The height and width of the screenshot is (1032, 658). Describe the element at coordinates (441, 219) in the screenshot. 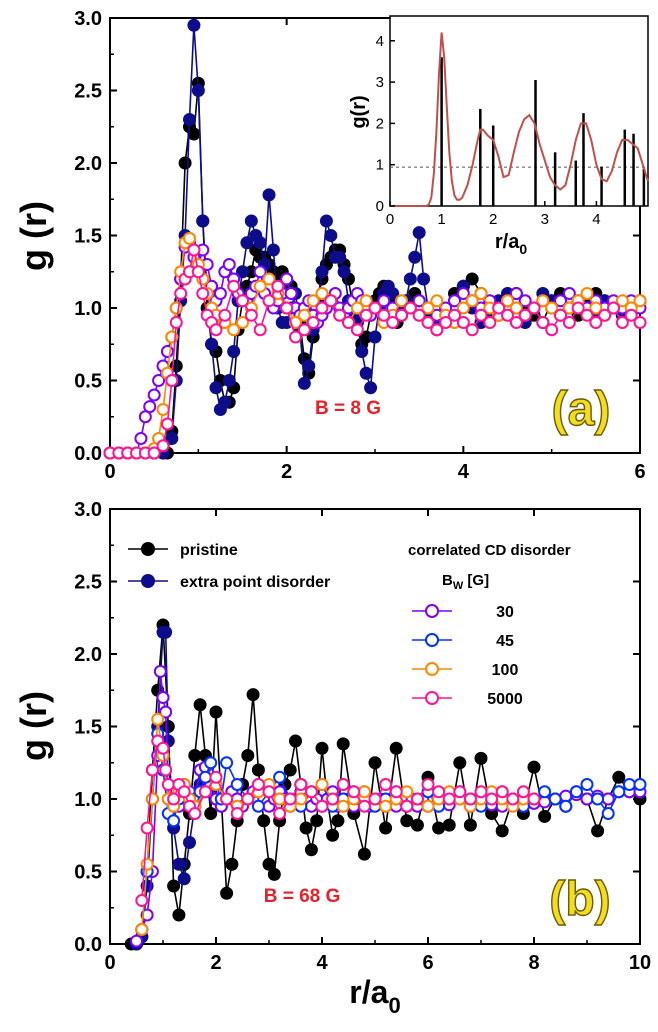

I see `inset-xtick-label: 1` at that location.